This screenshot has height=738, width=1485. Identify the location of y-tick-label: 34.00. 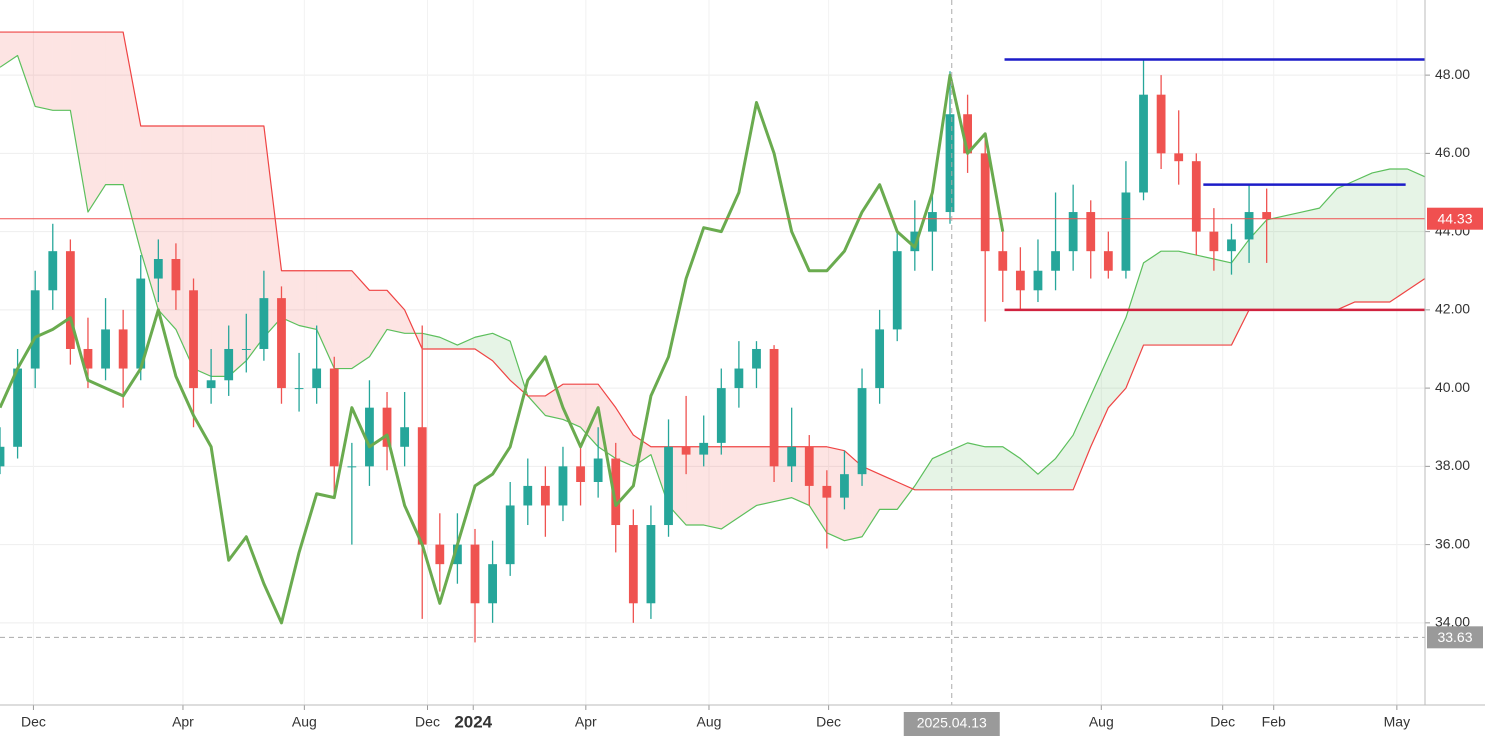
(1452, 622).